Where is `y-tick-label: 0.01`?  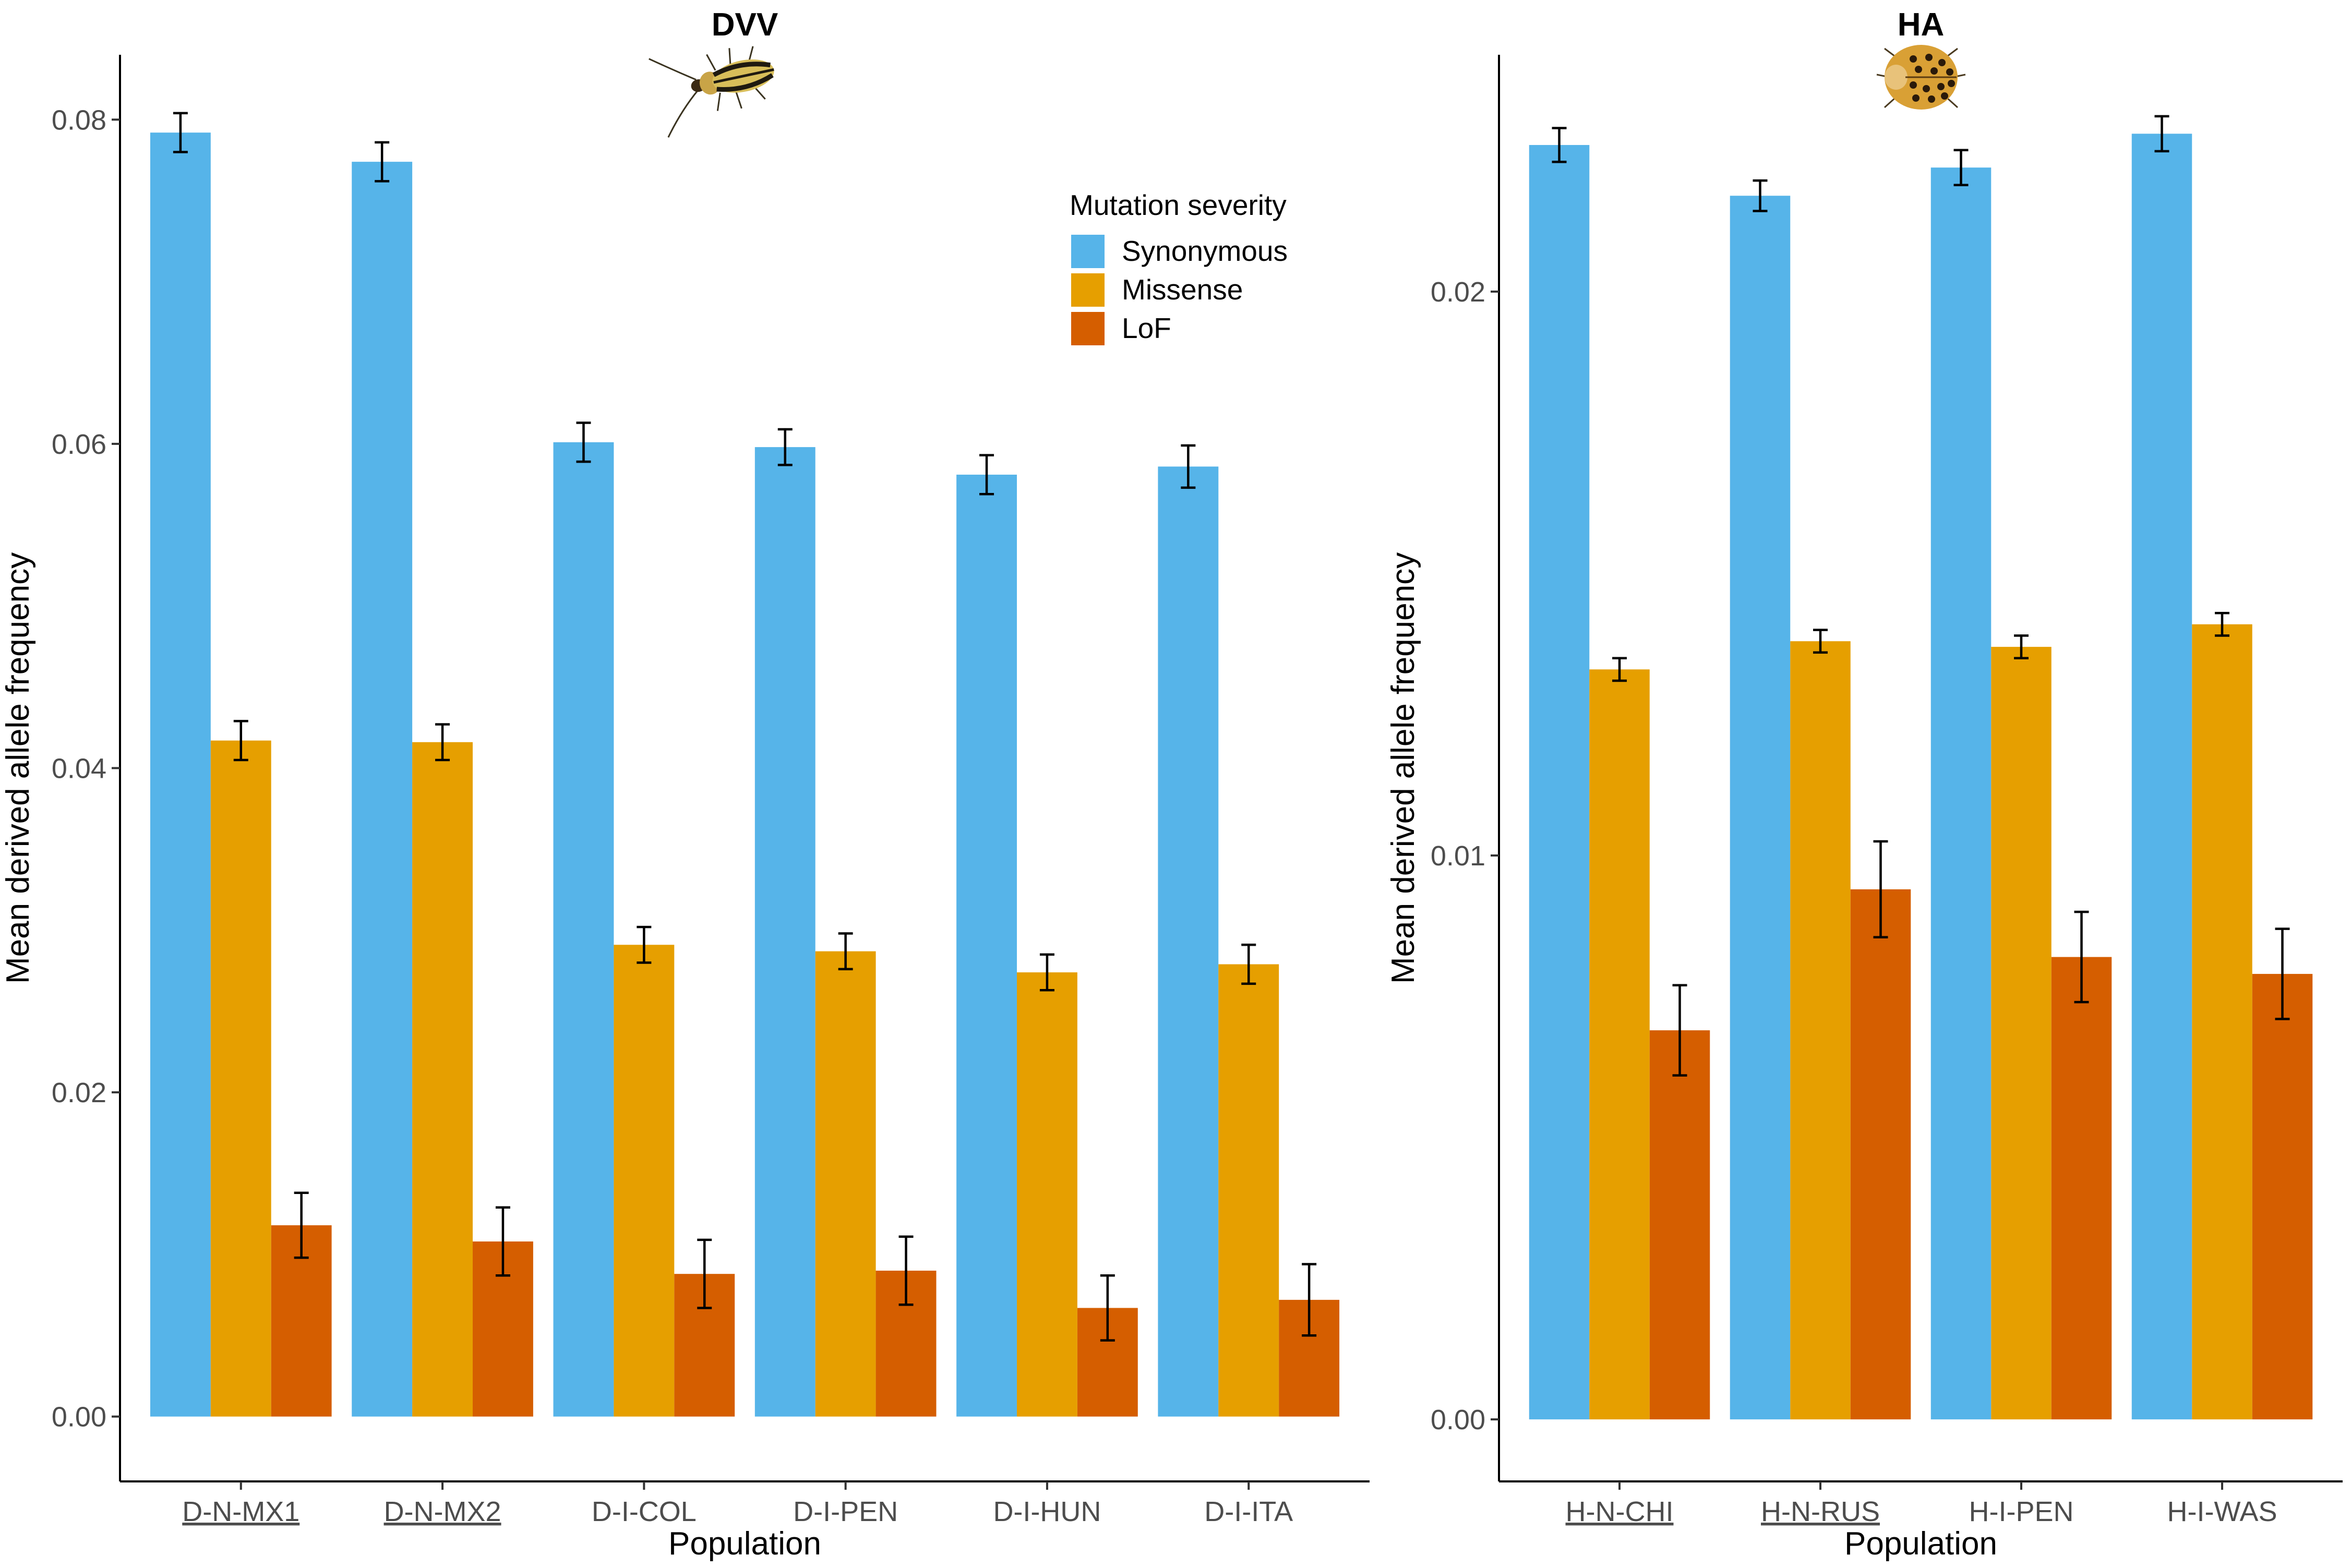 y-tick-label: 0.01 is located at coordinates (1458, 856).